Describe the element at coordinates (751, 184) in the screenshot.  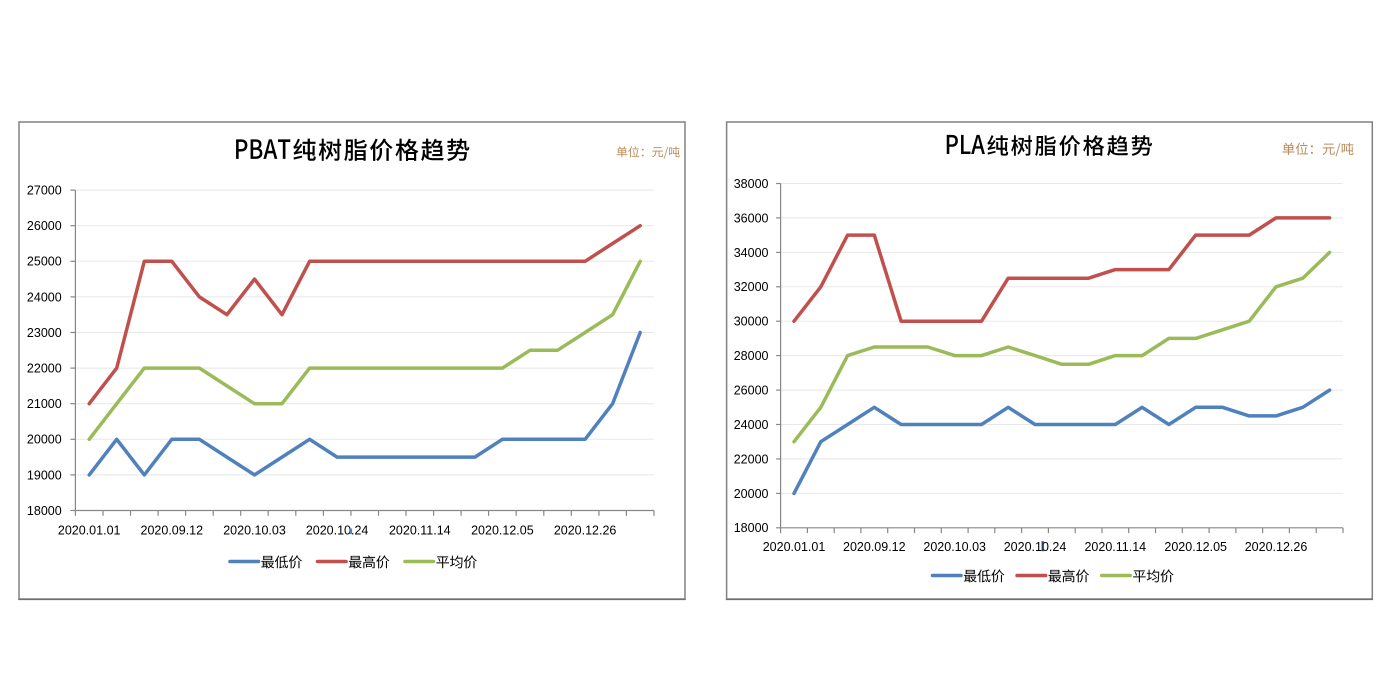
I see `svg-text: 38000` at that location.